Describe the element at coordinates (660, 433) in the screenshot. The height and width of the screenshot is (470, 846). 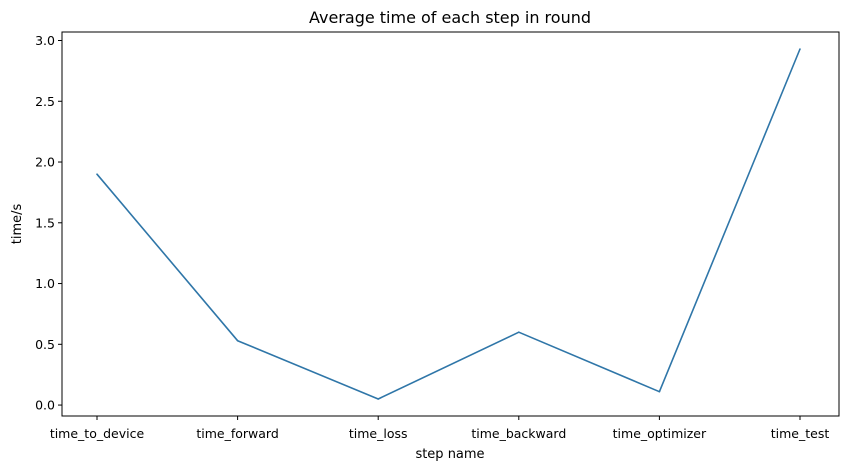
I see `x-tick-label: time_optimizer` at that location.